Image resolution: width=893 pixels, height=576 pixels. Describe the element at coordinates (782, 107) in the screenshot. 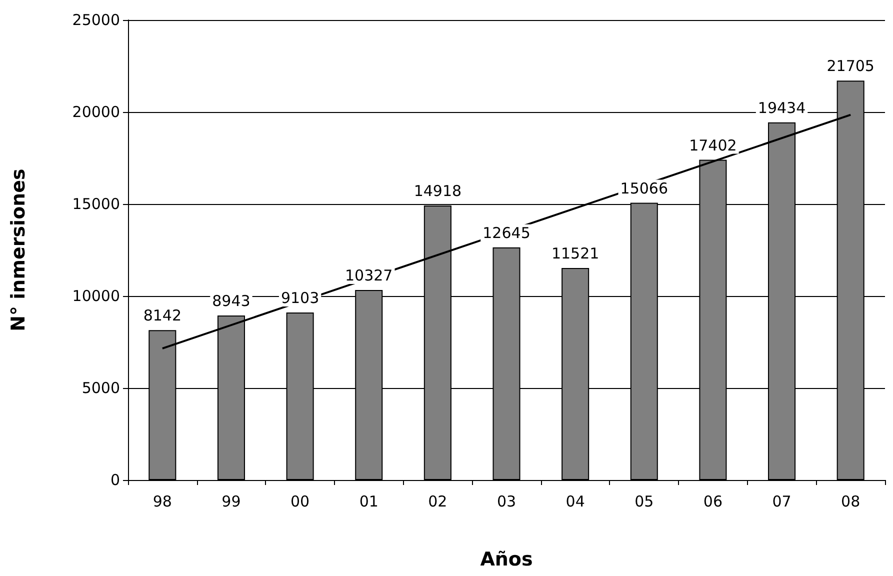

I see `data-label: 19434` at that location.